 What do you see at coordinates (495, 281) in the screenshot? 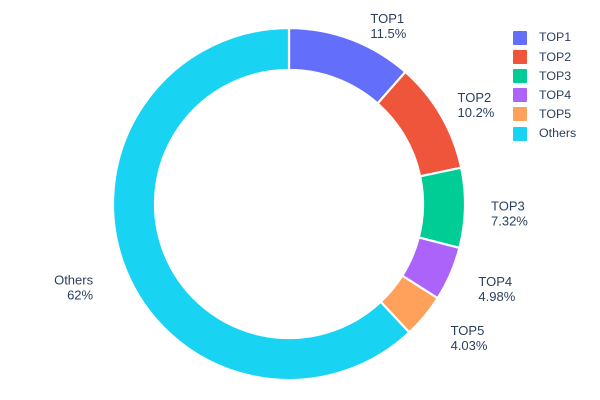
I see `slice-label-name: TOP4` at bounding box center [495, 281].